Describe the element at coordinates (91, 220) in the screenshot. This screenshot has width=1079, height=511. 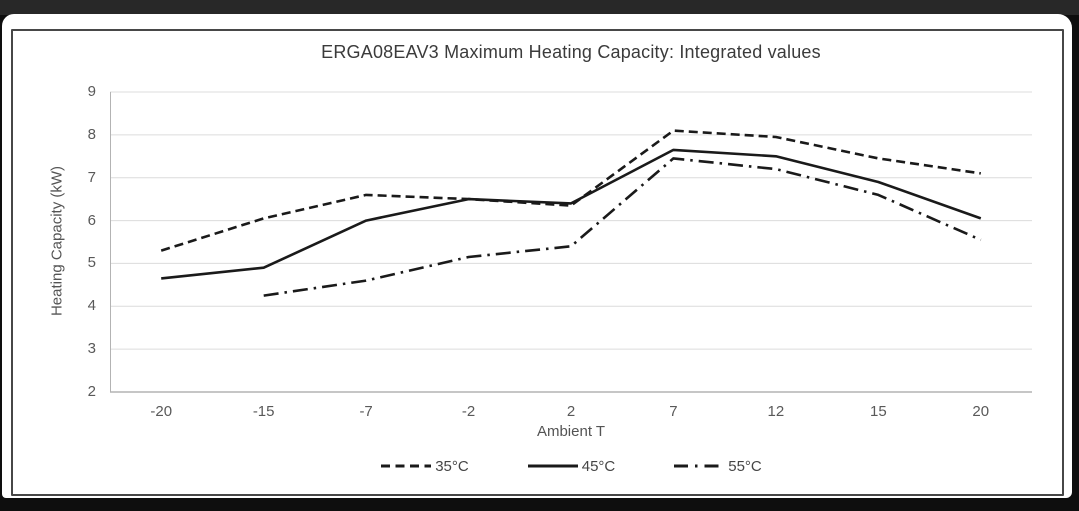
I see `y-tick-label: 6` at that location.